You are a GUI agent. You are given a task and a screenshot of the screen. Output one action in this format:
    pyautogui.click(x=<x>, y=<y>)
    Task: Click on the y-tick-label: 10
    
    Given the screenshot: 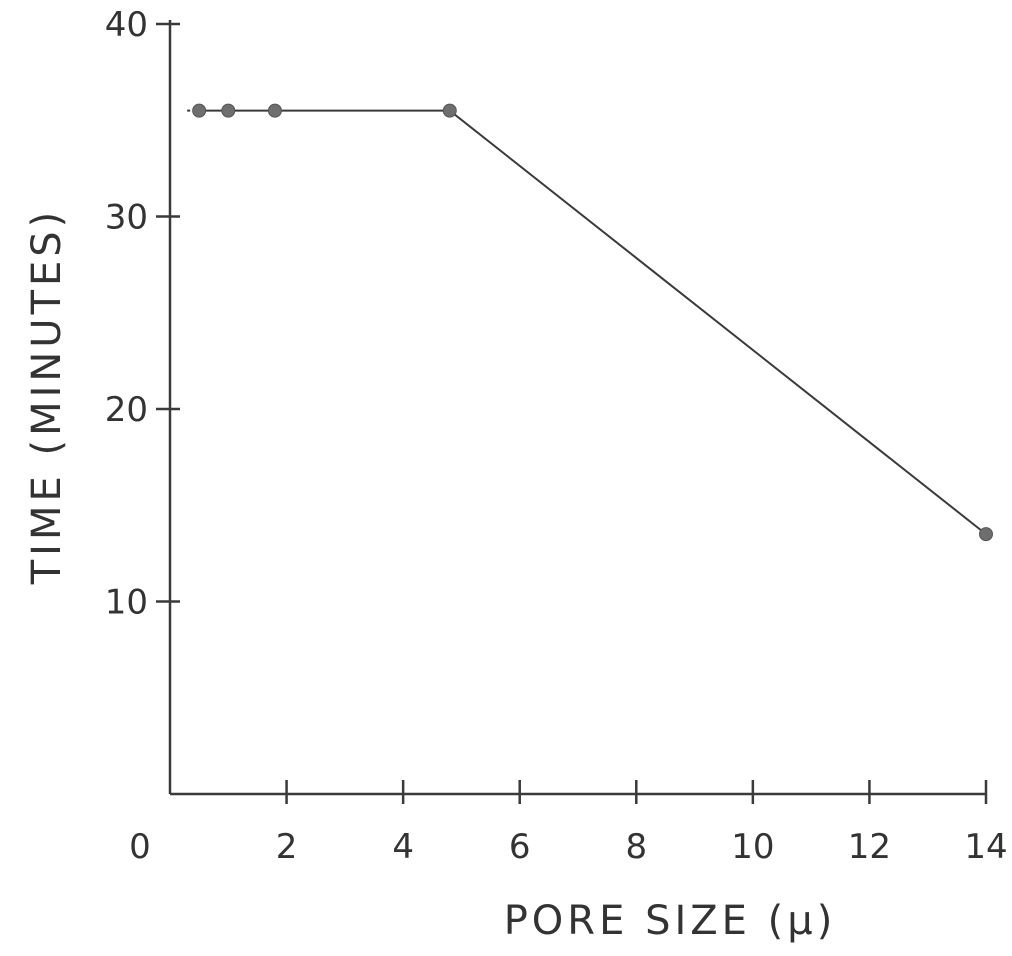 What is the action you would take?
    pyautogui.click(x=126, y=603)
    